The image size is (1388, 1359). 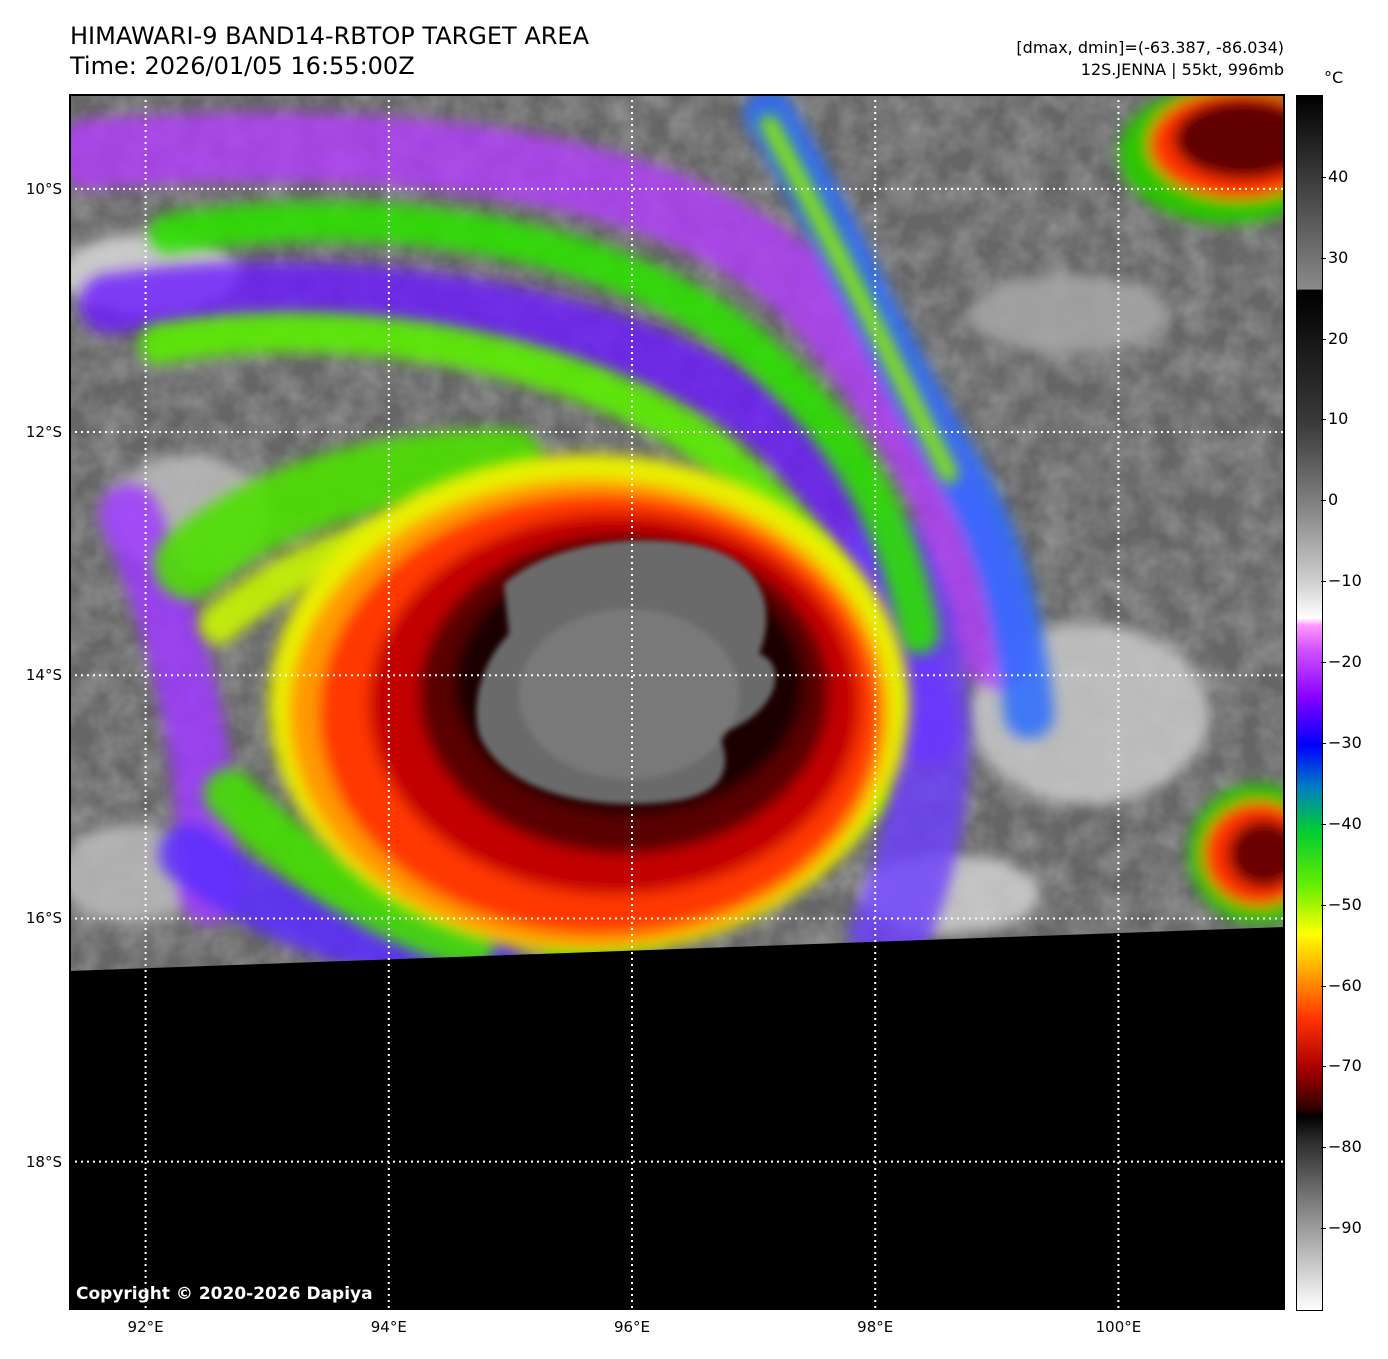 I want to click on lat-tick-label: 10°S, so click(x=43, y=188).